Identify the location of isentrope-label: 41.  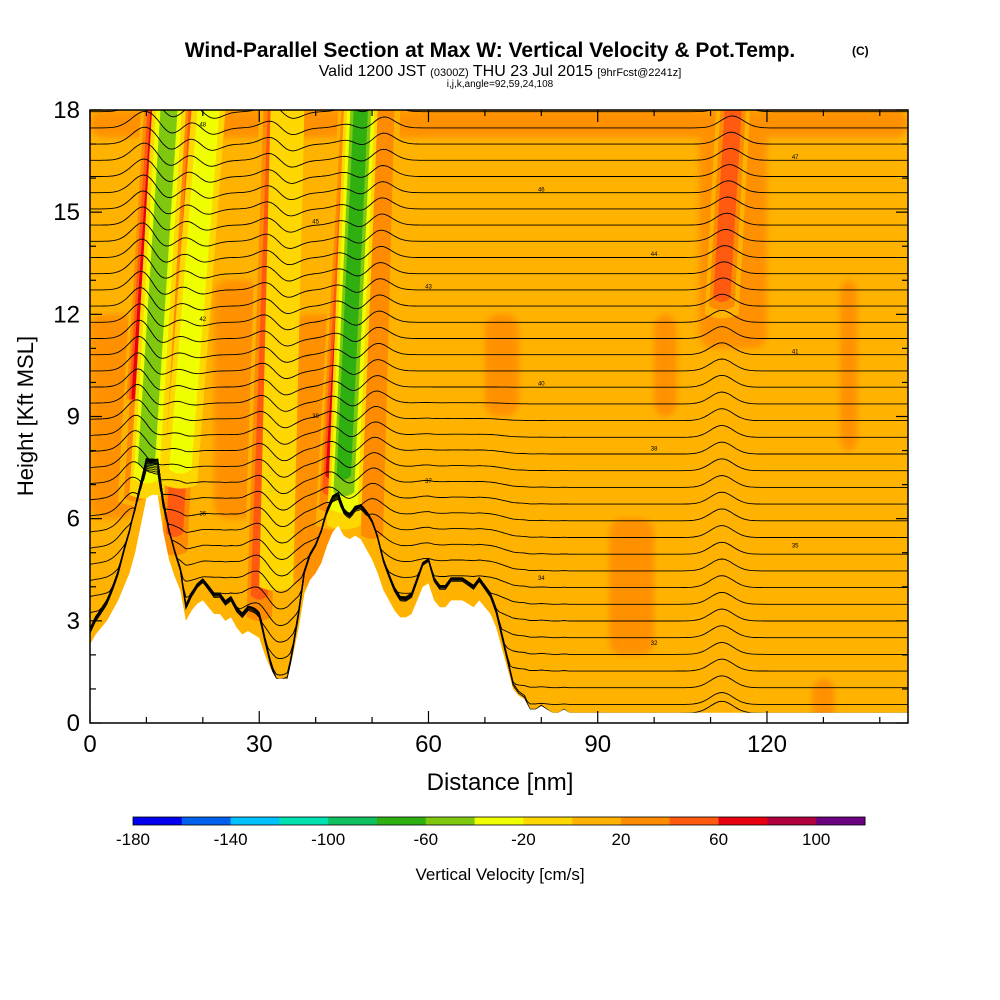
(795, 352).